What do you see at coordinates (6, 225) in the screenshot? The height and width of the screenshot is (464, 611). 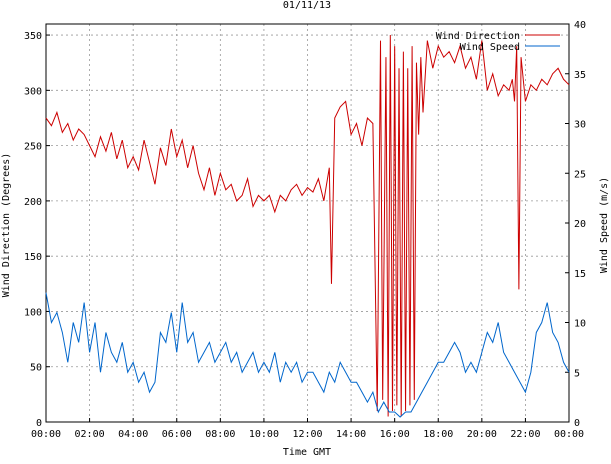 I see `left-y-axis-label: Wind Direction (Degrees)` at bounding box center [6, 225].